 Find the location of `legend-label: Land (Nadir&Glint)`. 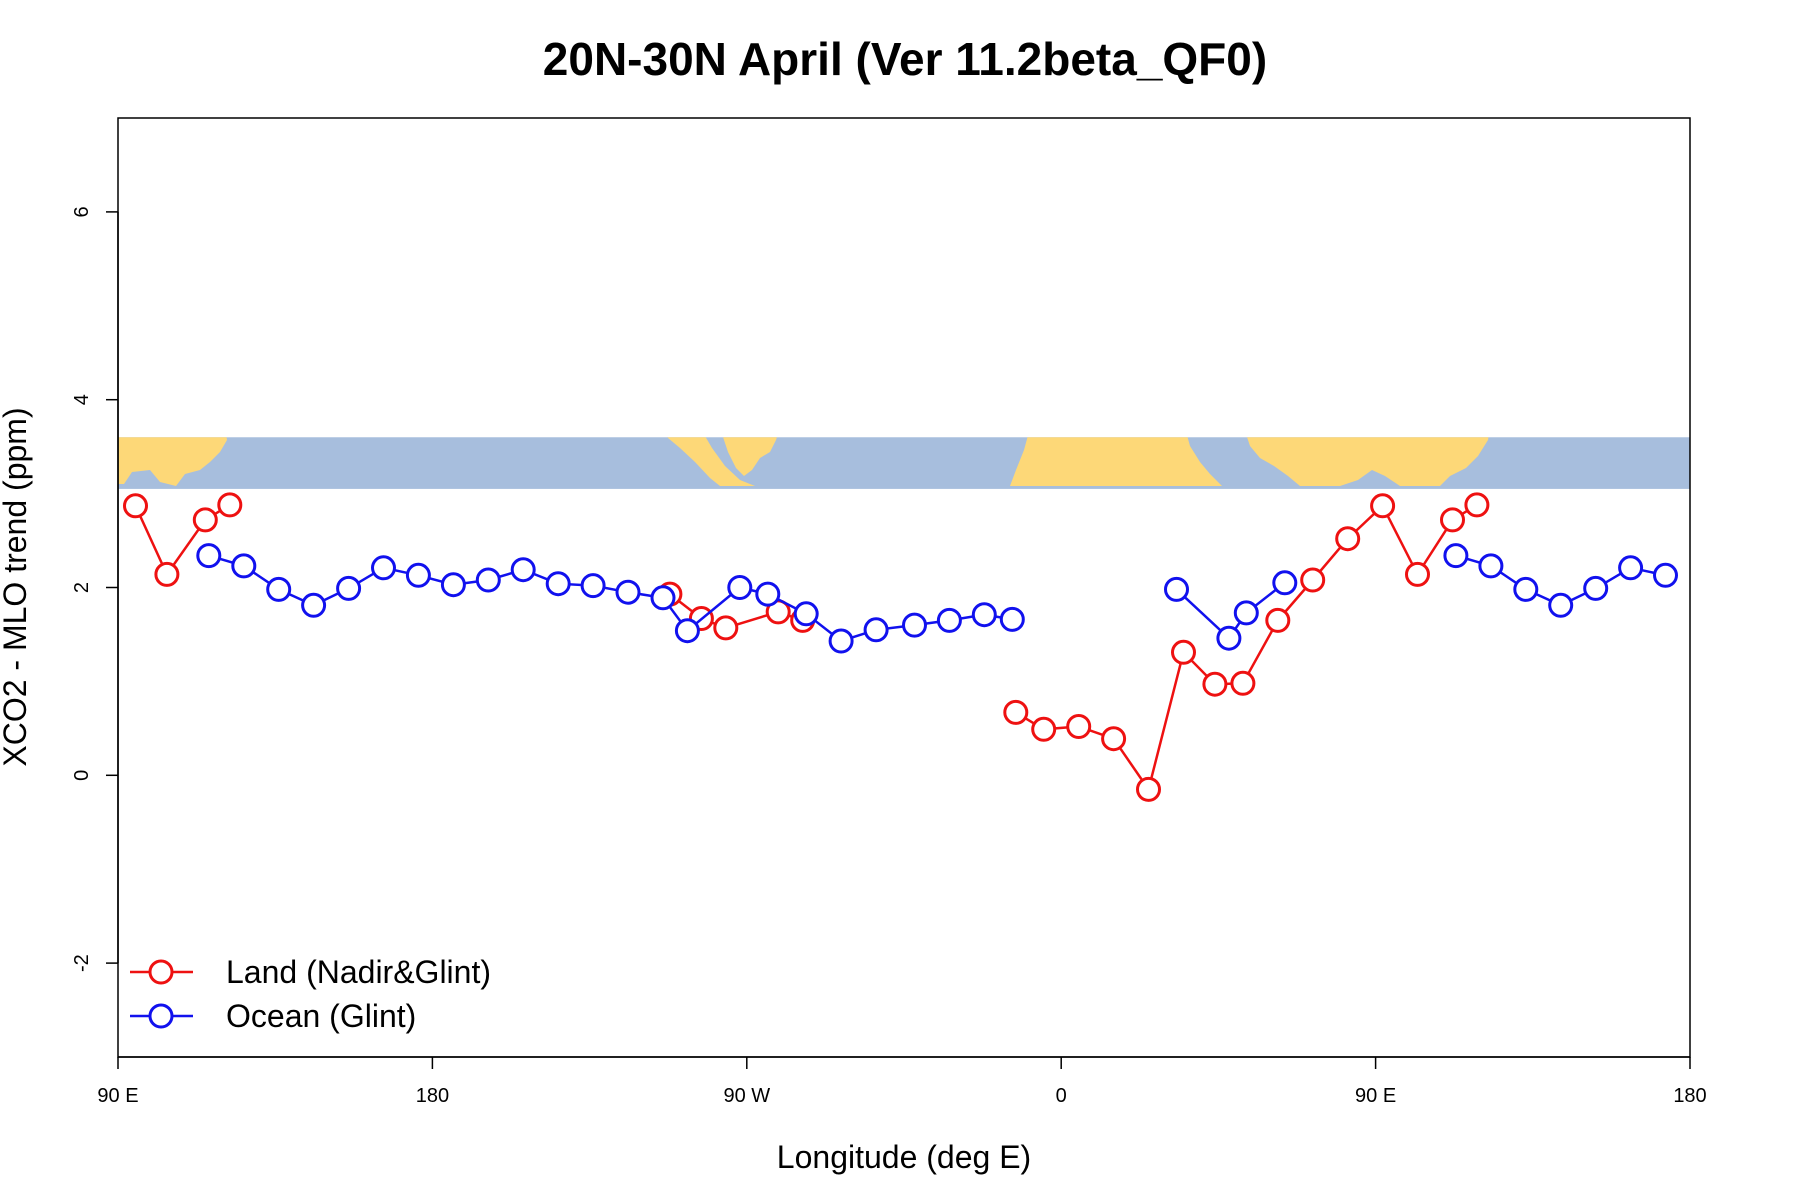

legend-label: Land (Nadir&Glint) is located at coordinates (358, 972).